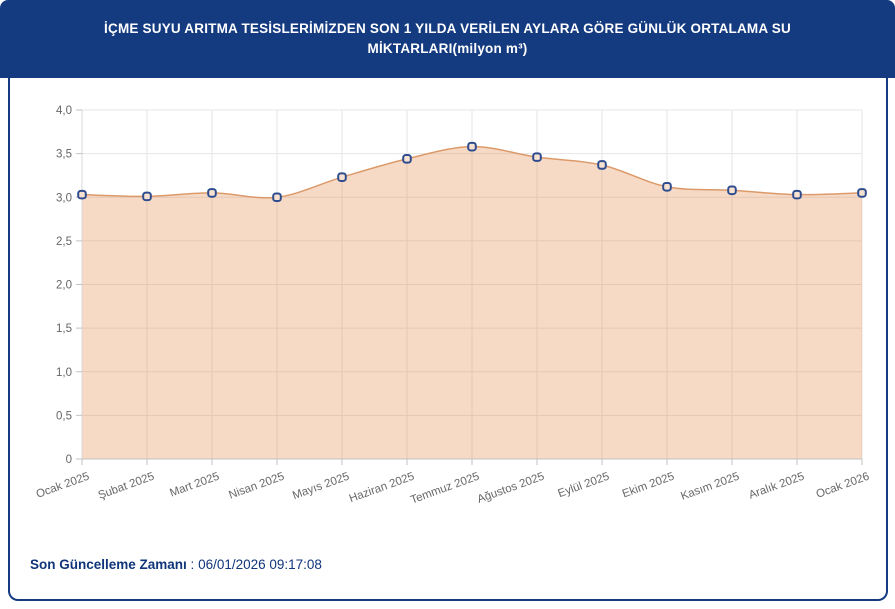 The height and width of the screenshot is (609, 895). I want to click on x-tick-label: Mayıs 2025, so click(321, 487).